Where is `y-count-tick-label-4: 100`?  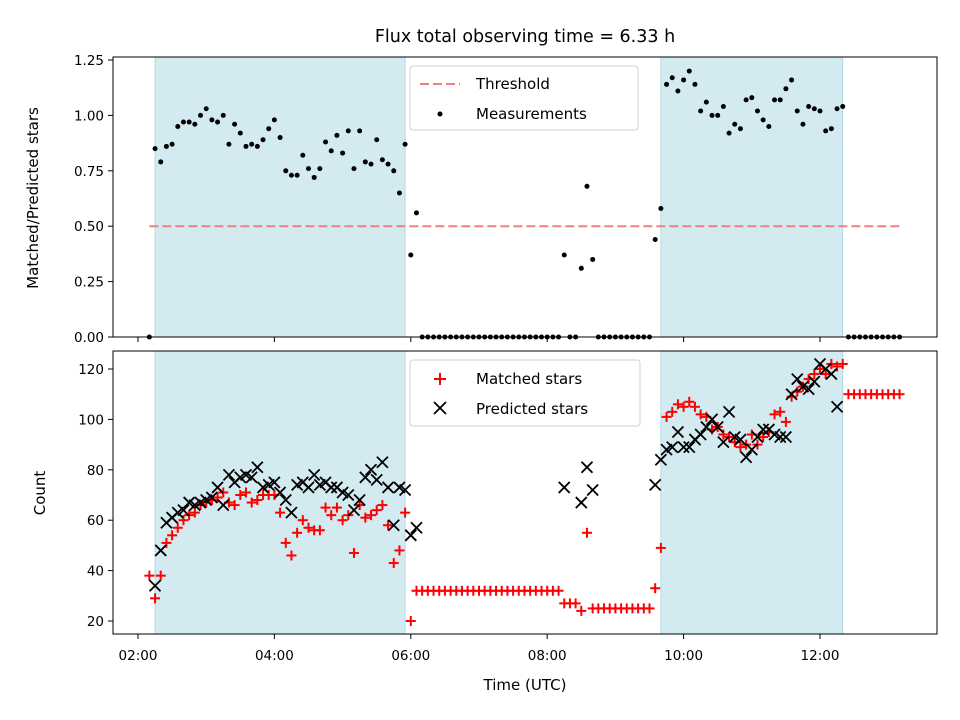 y-count-tick-label-4: 100 is located at coordinates (91, 420).